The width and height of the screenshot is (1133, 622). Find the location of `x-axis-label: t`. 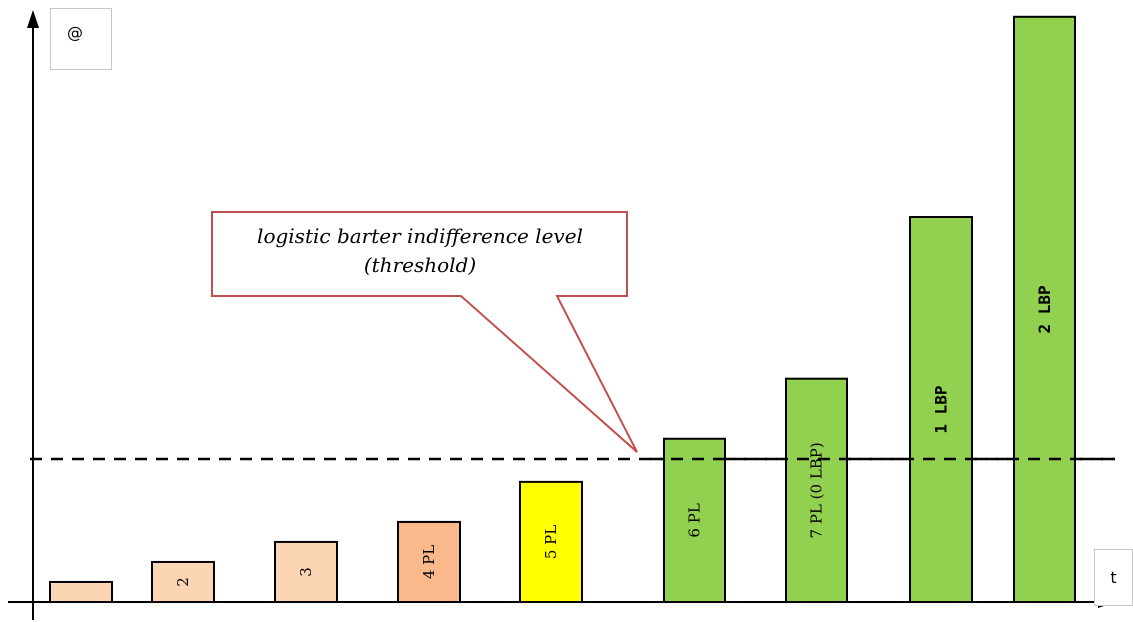

x-axis-label: t is located at coordinates (1113, 577).